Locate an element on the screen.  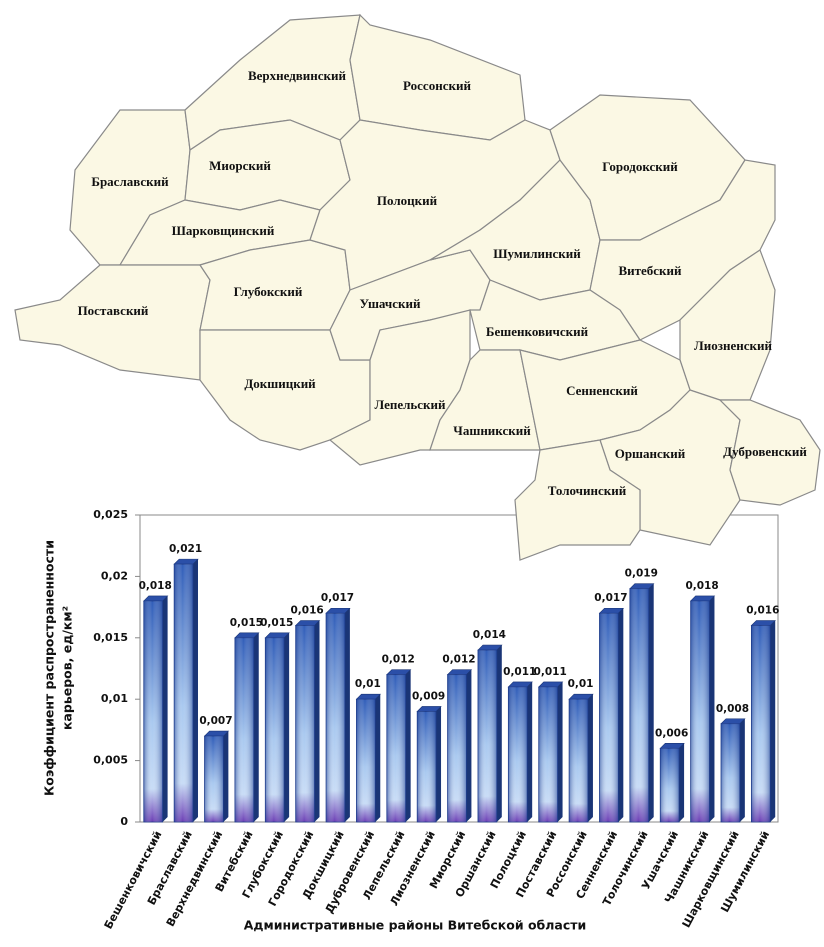
region-label: Россонский is located at coordinates (437, 85).